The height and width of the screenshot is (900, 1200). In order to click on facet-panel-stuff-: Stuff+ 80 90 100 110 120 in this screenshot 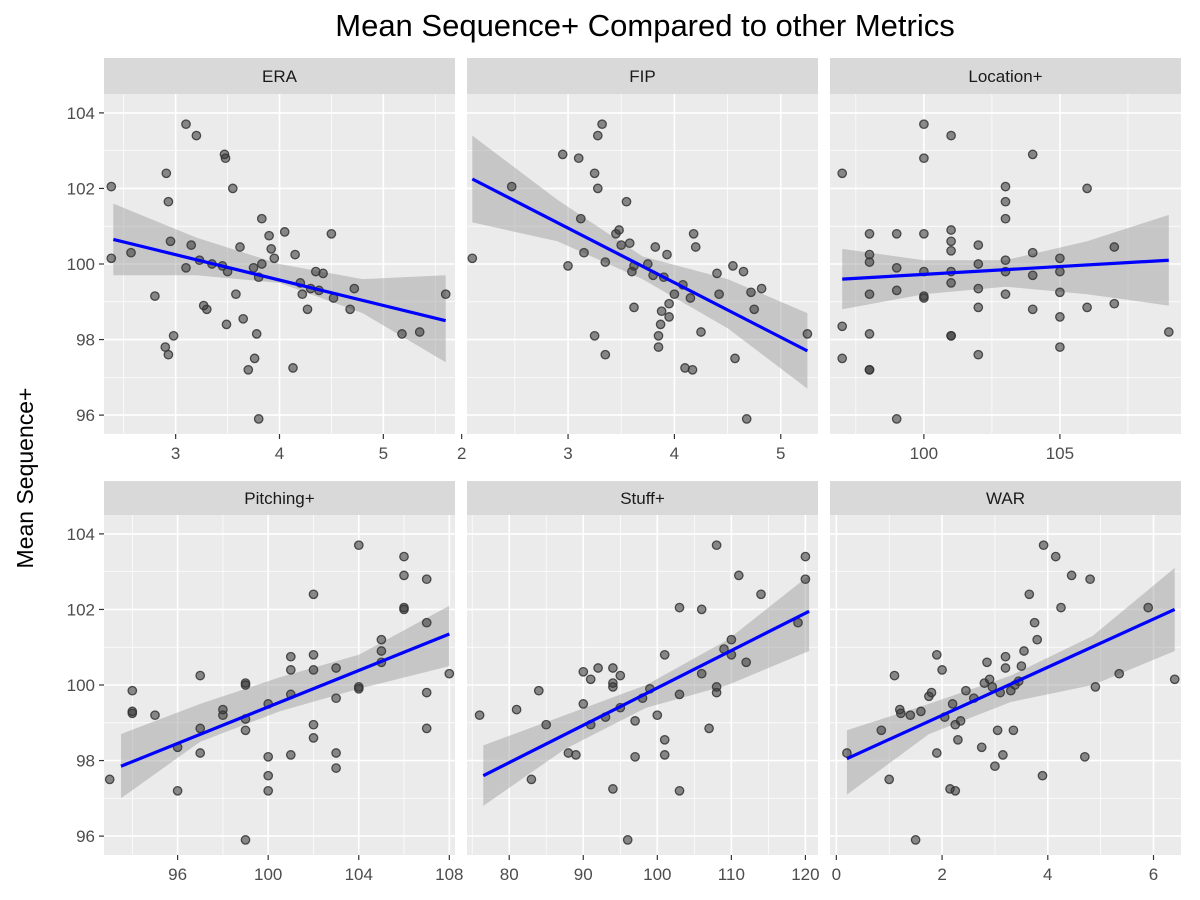, I will do `click(643, 682)`.